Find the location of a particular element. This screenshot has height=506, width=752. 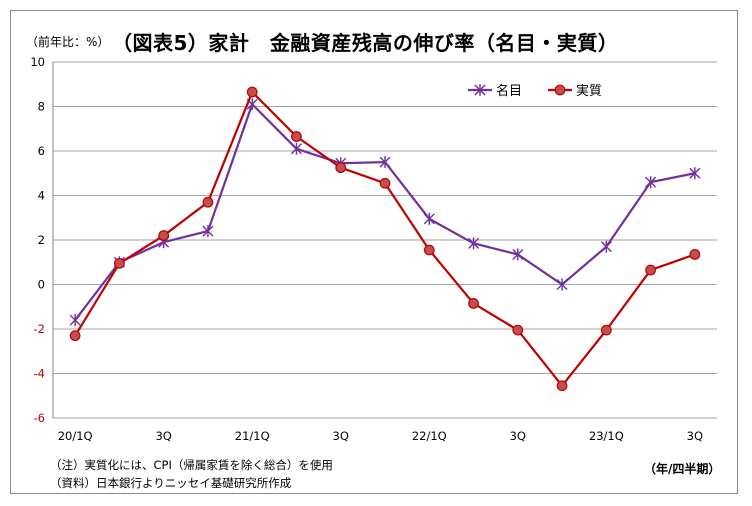

x-tick-label: 22/1Q is located at coordinates (429, 436).